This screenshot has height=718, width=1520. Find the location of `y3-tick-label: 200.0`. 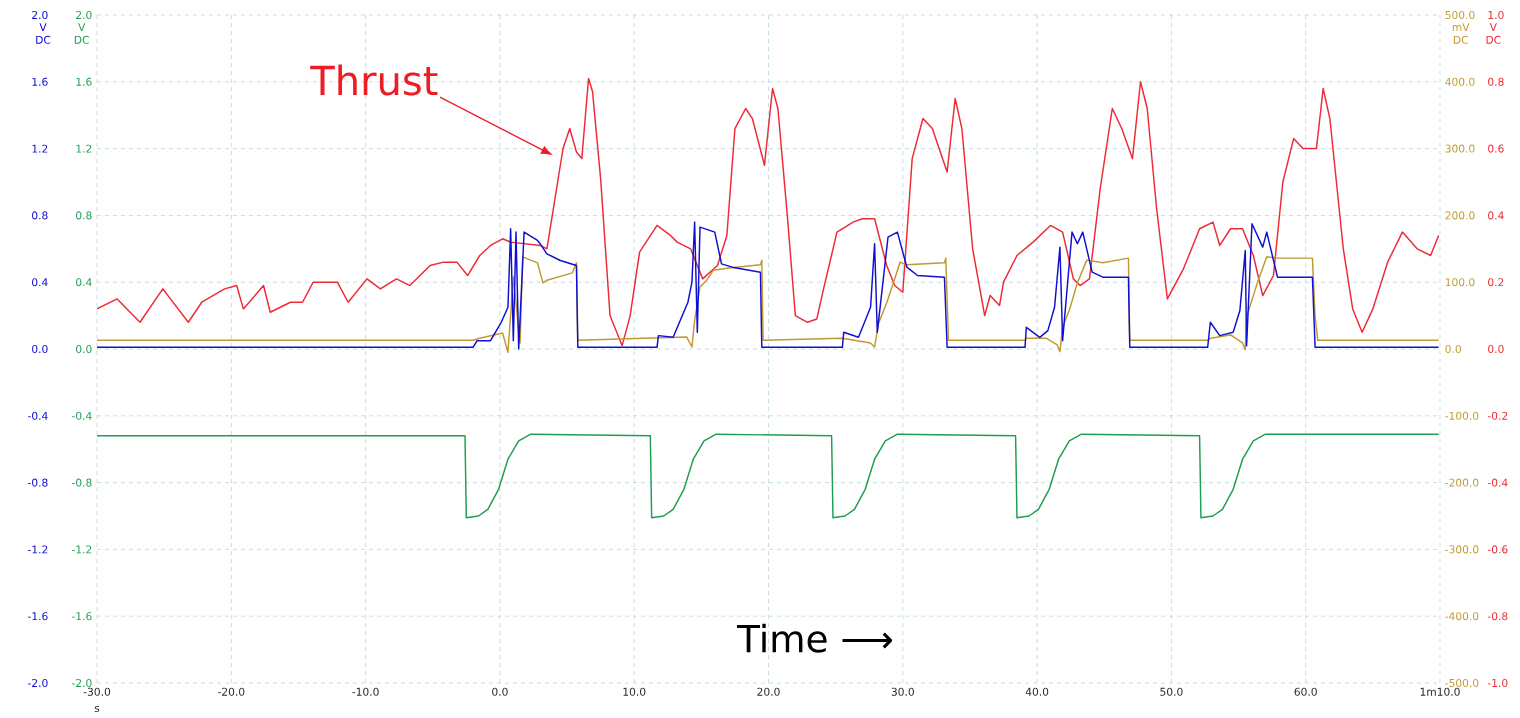

y3-tick-label: 200.0 is located at coordinates (1460, 215).